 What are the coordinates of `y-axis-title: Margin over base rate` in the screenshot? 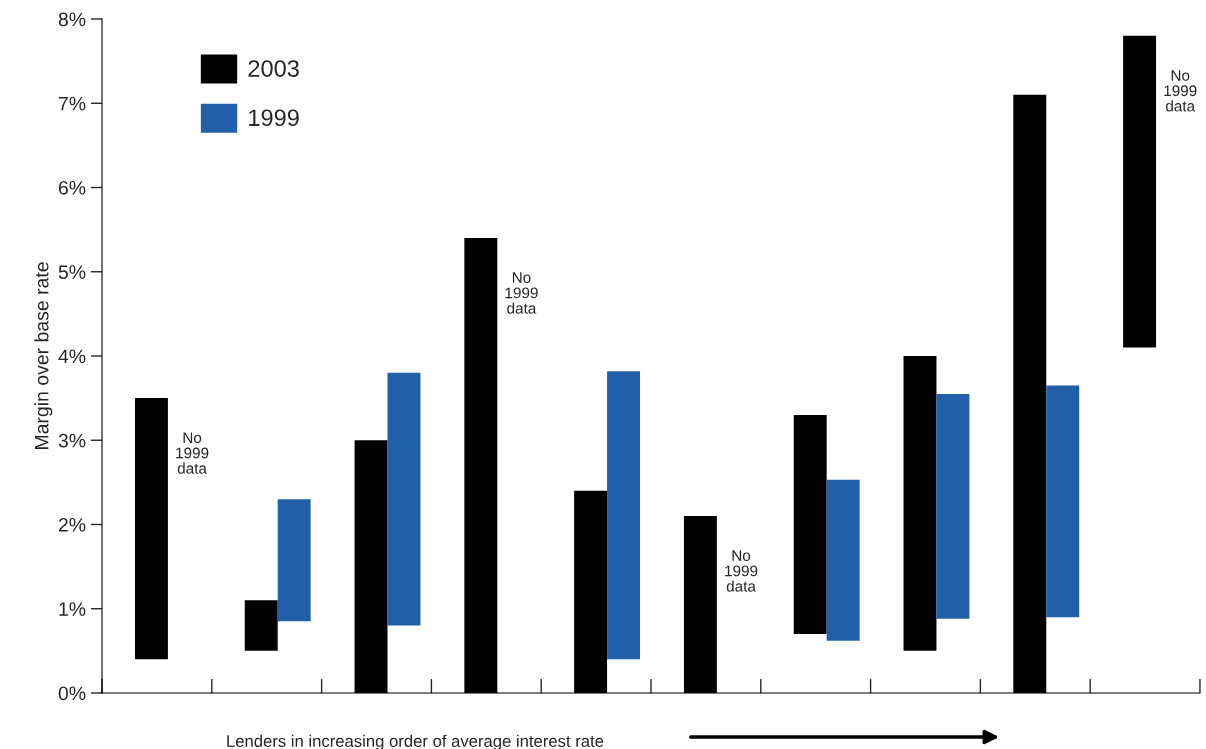 It's located at (43, 355).